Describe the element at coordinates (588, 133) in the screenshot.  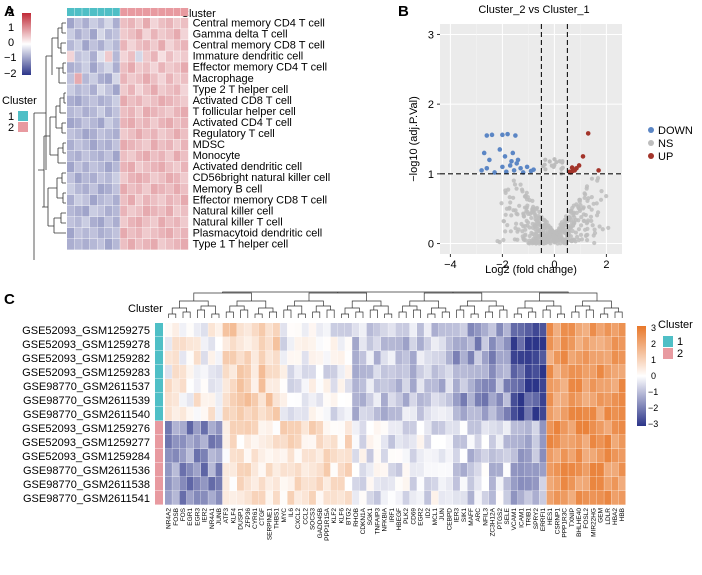
I see `up-point` at that location.